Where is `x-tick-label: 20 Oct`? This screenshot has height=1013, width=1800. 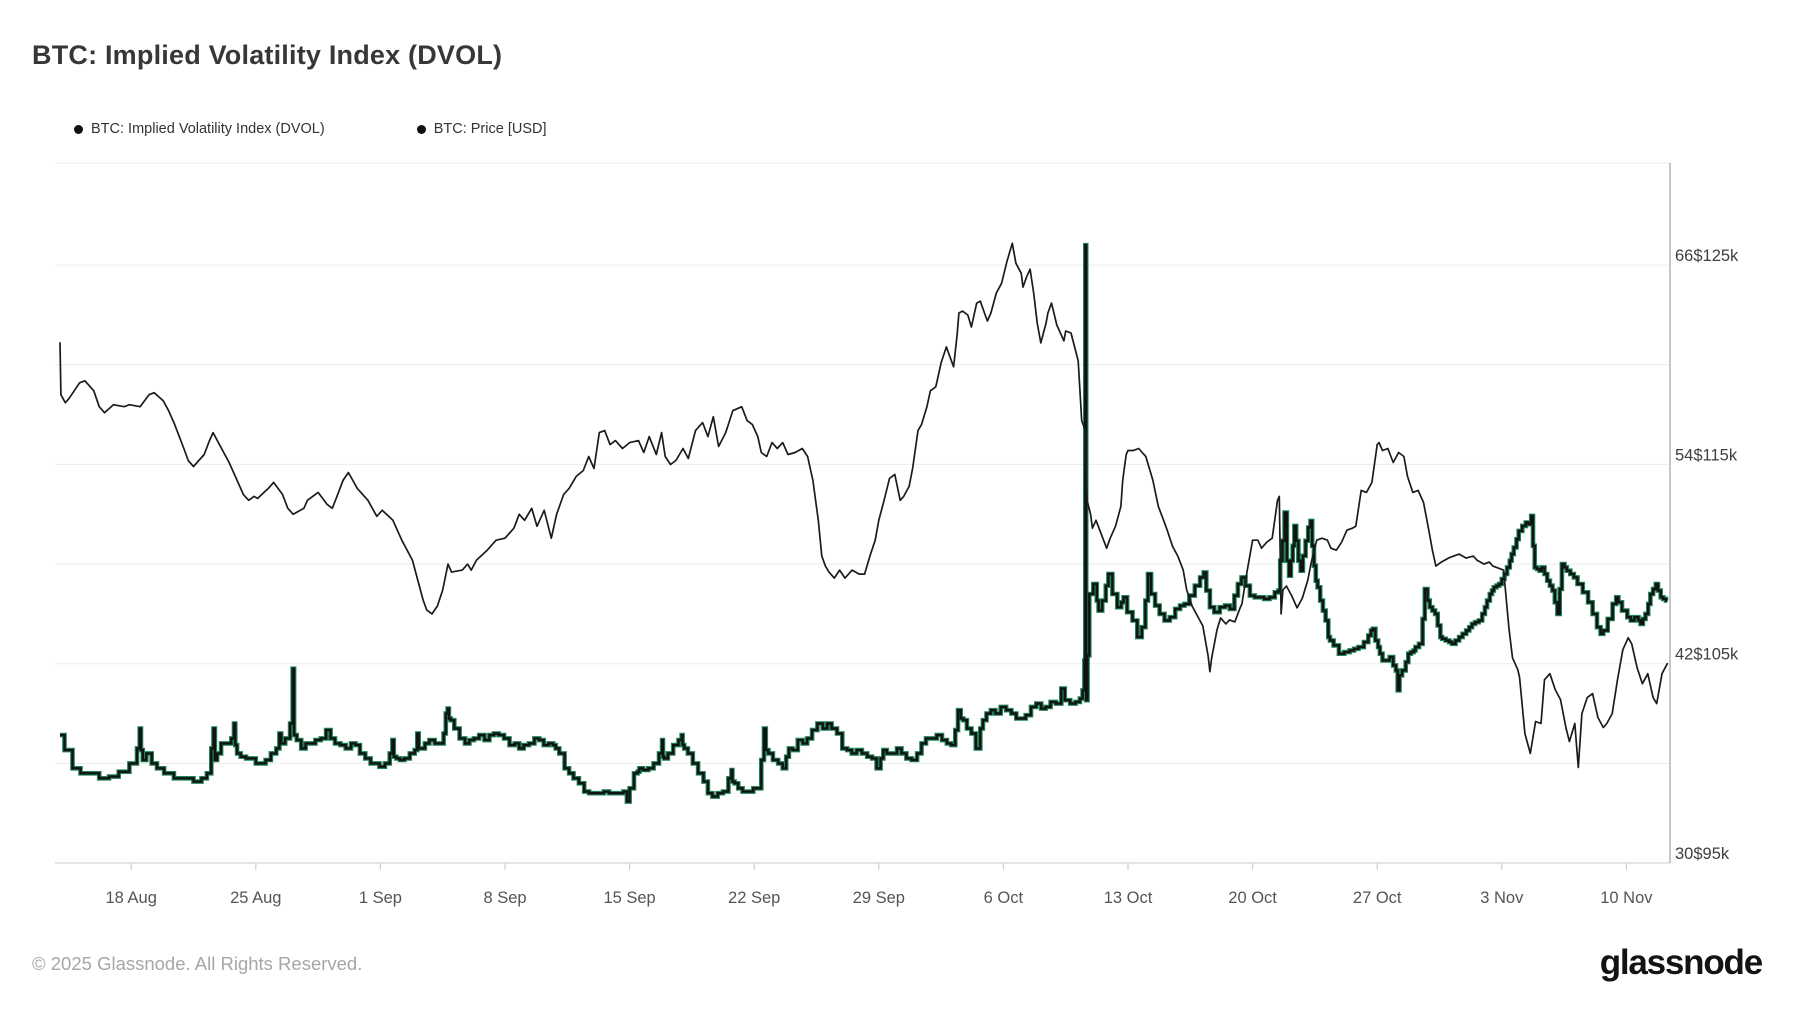
x-tick-label: 20 Oct is located at coordinates (1252, 898).